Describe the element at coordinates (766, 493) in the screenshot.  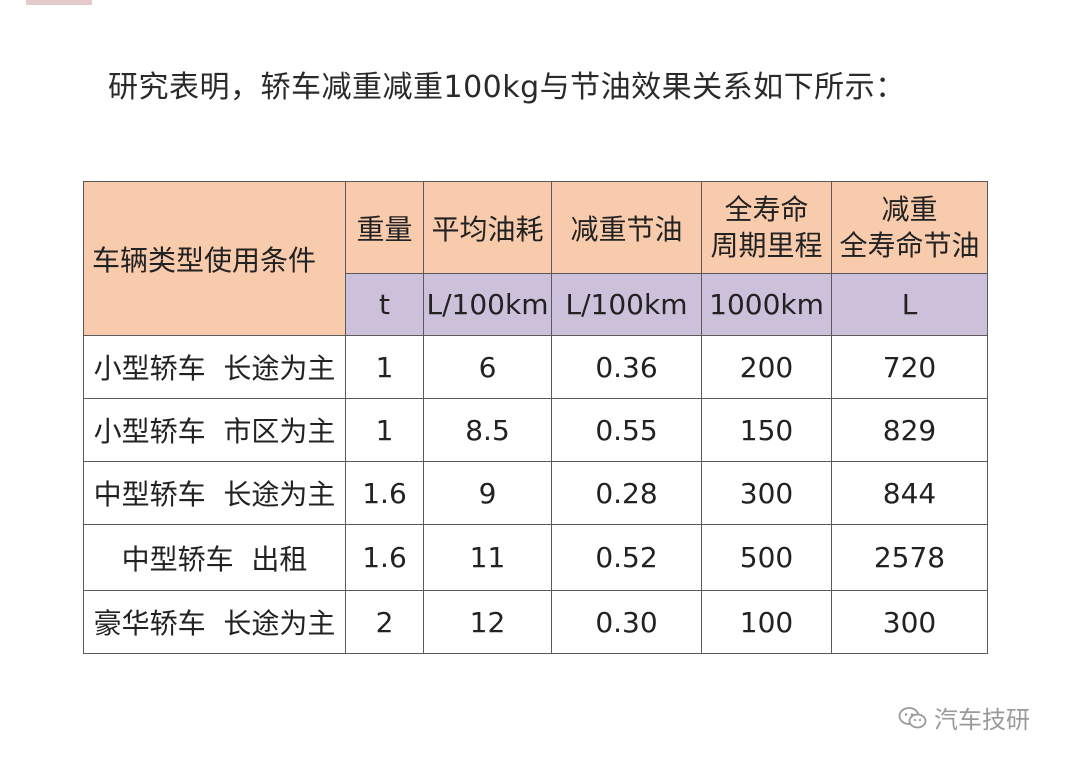
I see `cell-lifetime-mileage: 300` at that location.